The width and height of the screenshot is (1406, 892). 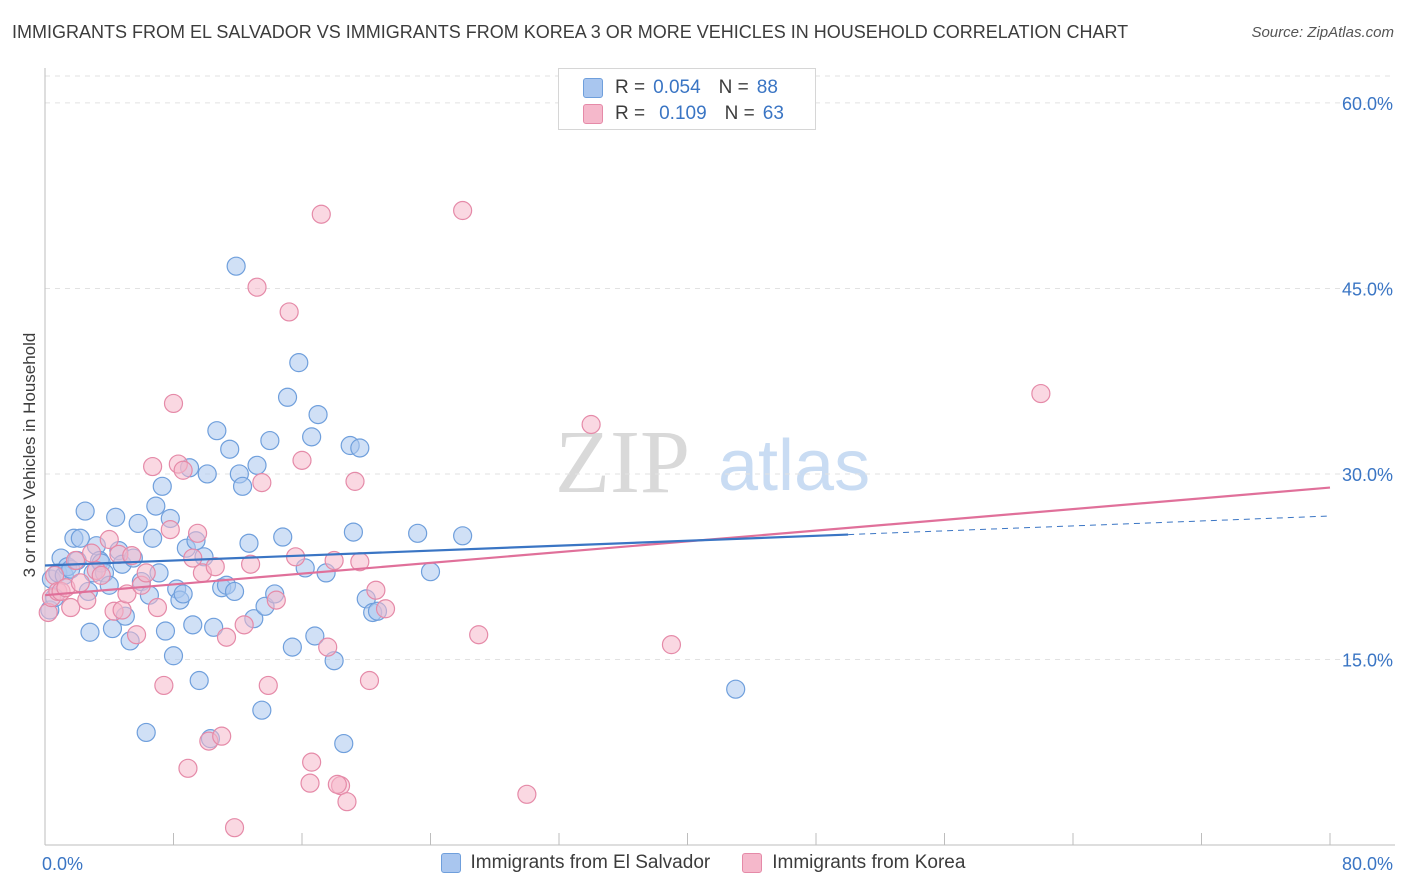 I want to click on trend-lines, so click(x=687, y=541).